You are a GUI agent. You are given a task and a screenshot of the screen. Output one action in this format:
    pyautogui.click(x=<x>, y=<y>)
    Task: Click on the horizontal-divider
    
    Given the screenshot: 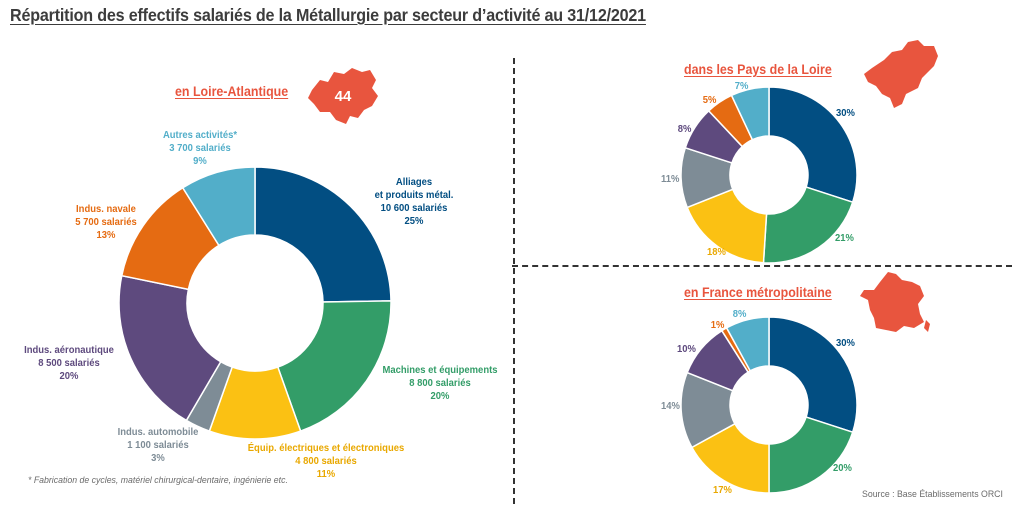 What is the action you would take?
    pyautogui.click(x=762, y=266)
    